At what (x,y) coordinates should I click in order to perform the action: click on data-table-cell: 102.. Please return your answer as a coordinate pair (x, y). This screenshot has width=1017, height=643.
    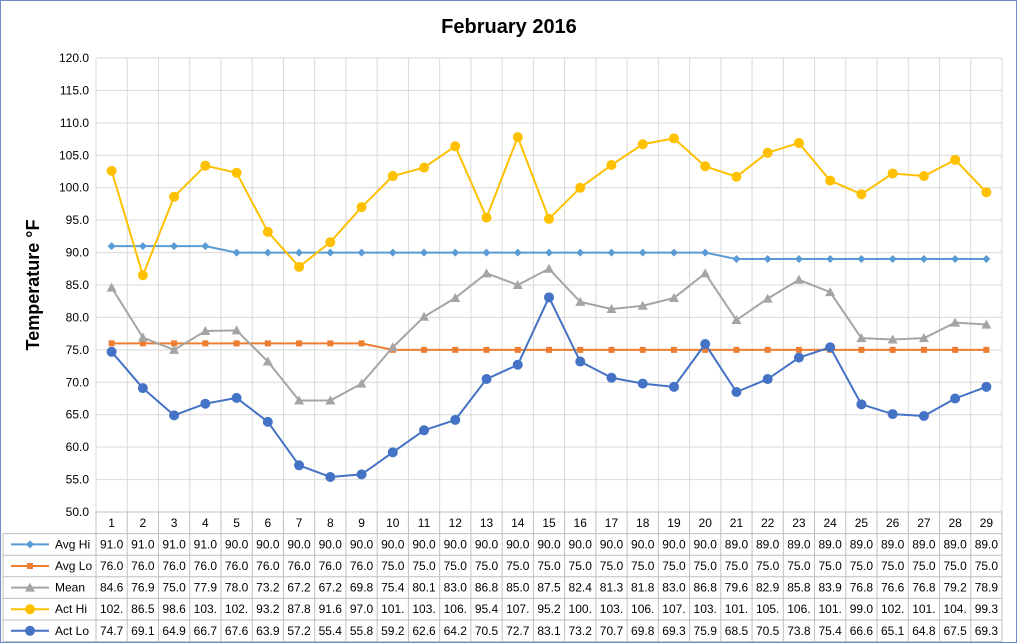
    Looking at the image, I should click on (892, 609).